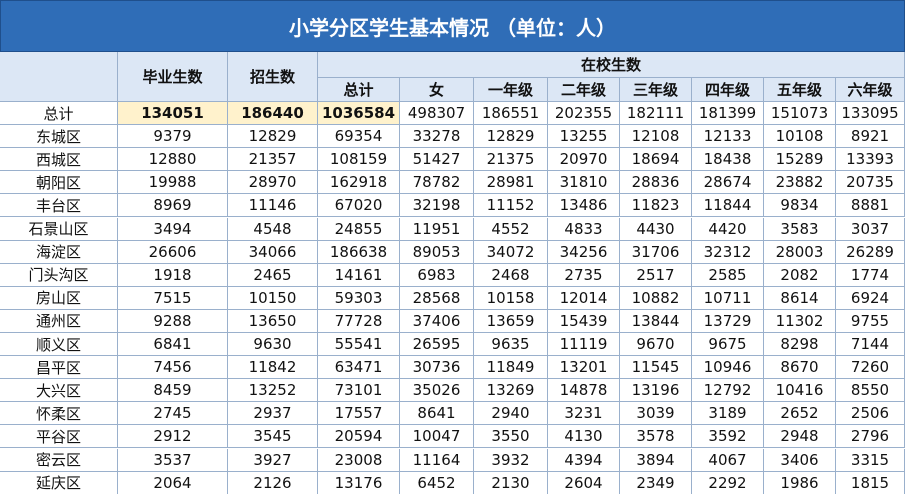 This screenshot has height=494, width=905. I want to click on table-cell: 6924, so click(870, 298).